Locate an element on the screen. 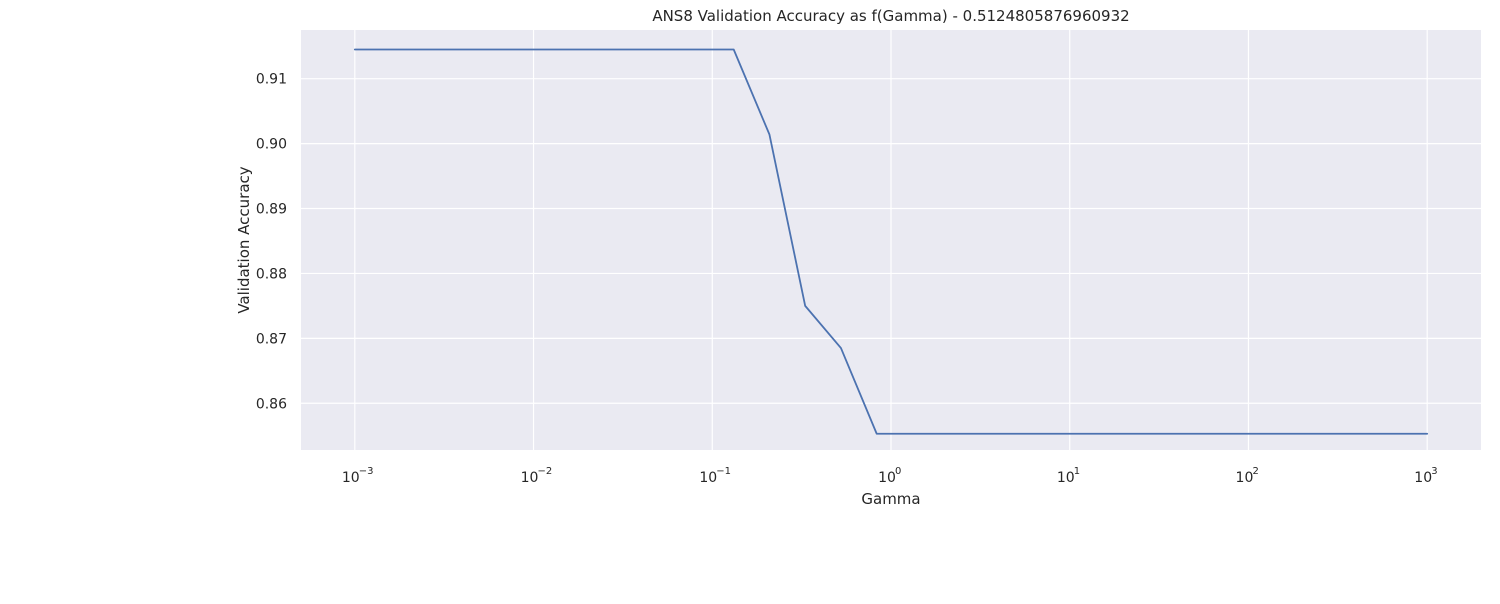  y-tick-label: 0.89 is located at coordinates (271, 210).